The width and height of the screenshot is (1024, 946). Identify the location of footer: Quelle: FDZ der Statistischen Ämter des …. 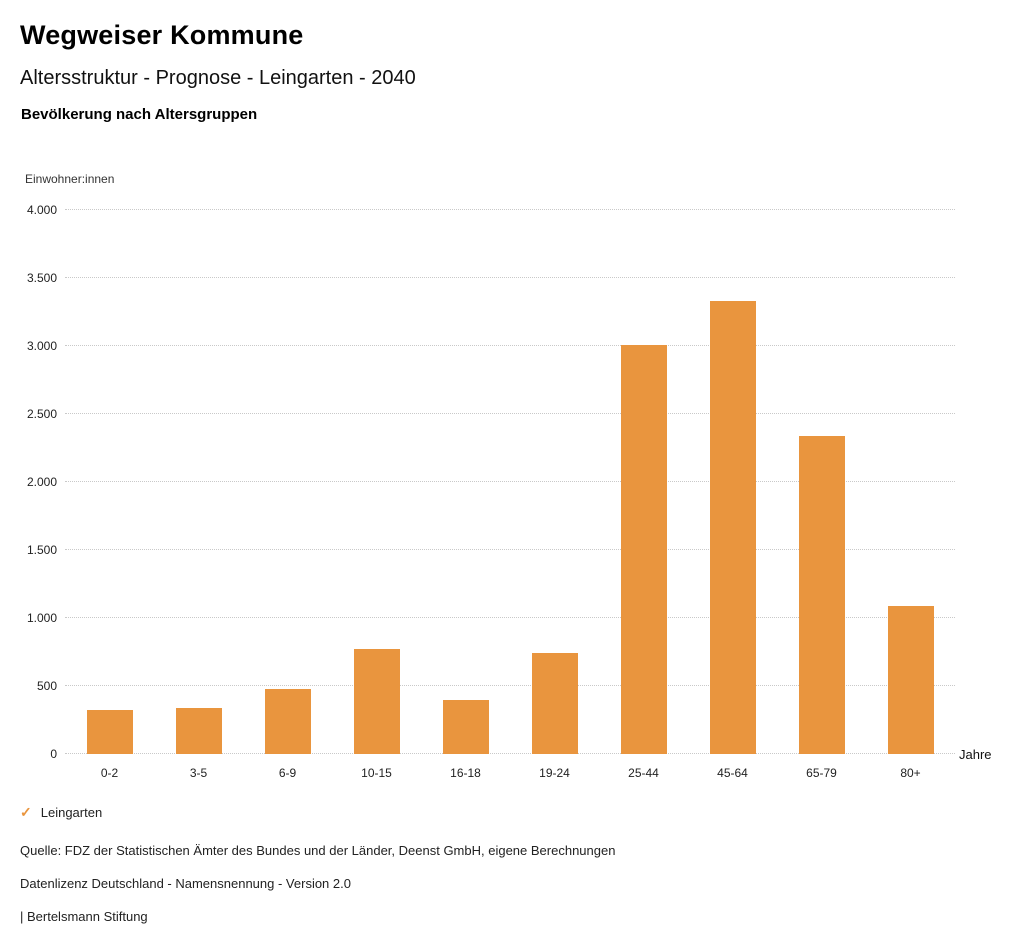
(317, 892).